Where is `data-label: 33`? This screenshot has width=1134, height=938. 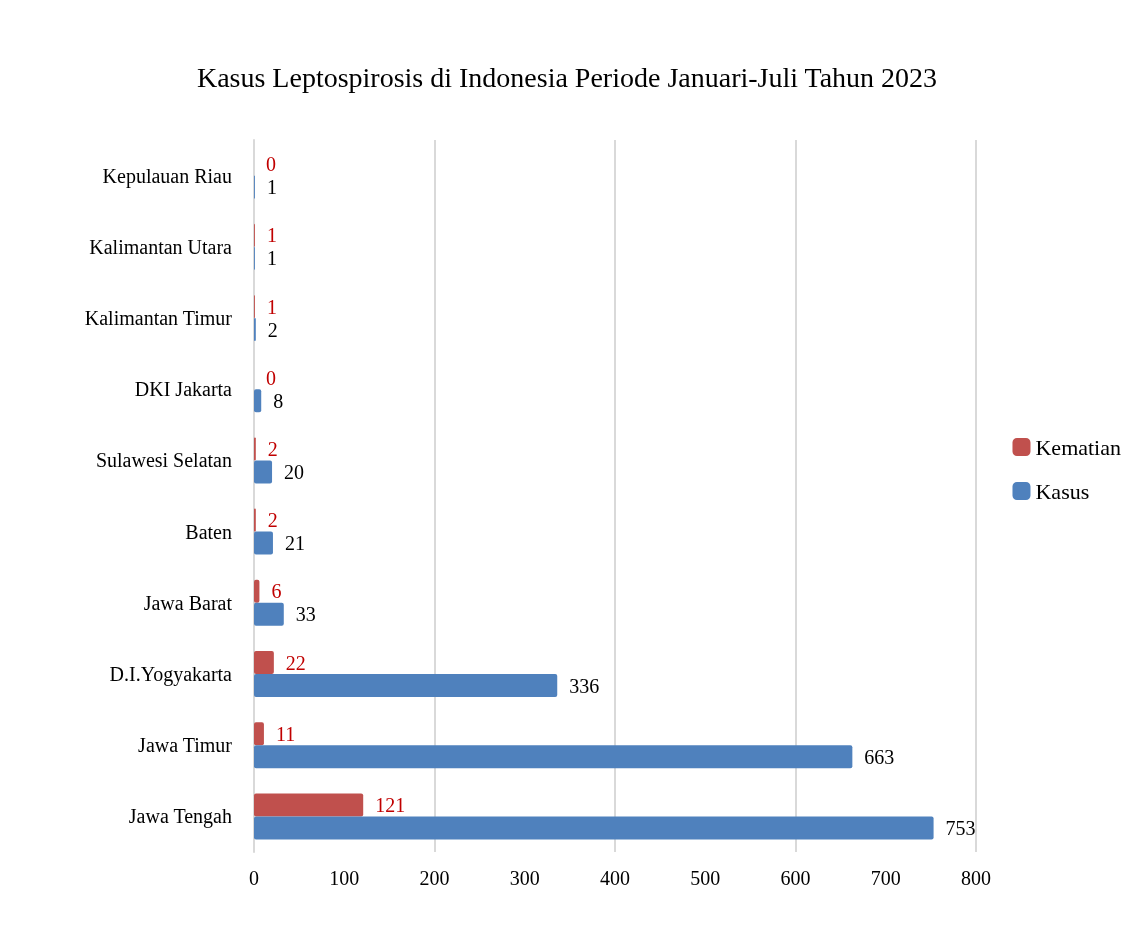
data-label: 33 is located at coordinates (305, 614).